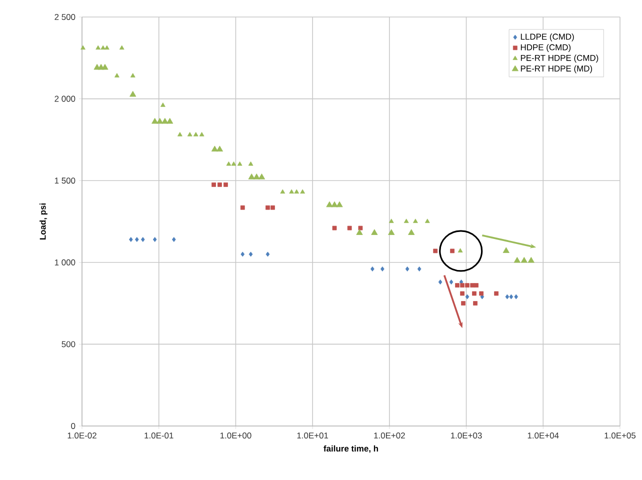  Describe the element at coordinates (312, 435) in the screenshot. I see `x-tick-label: 1.0E+01` at that location.